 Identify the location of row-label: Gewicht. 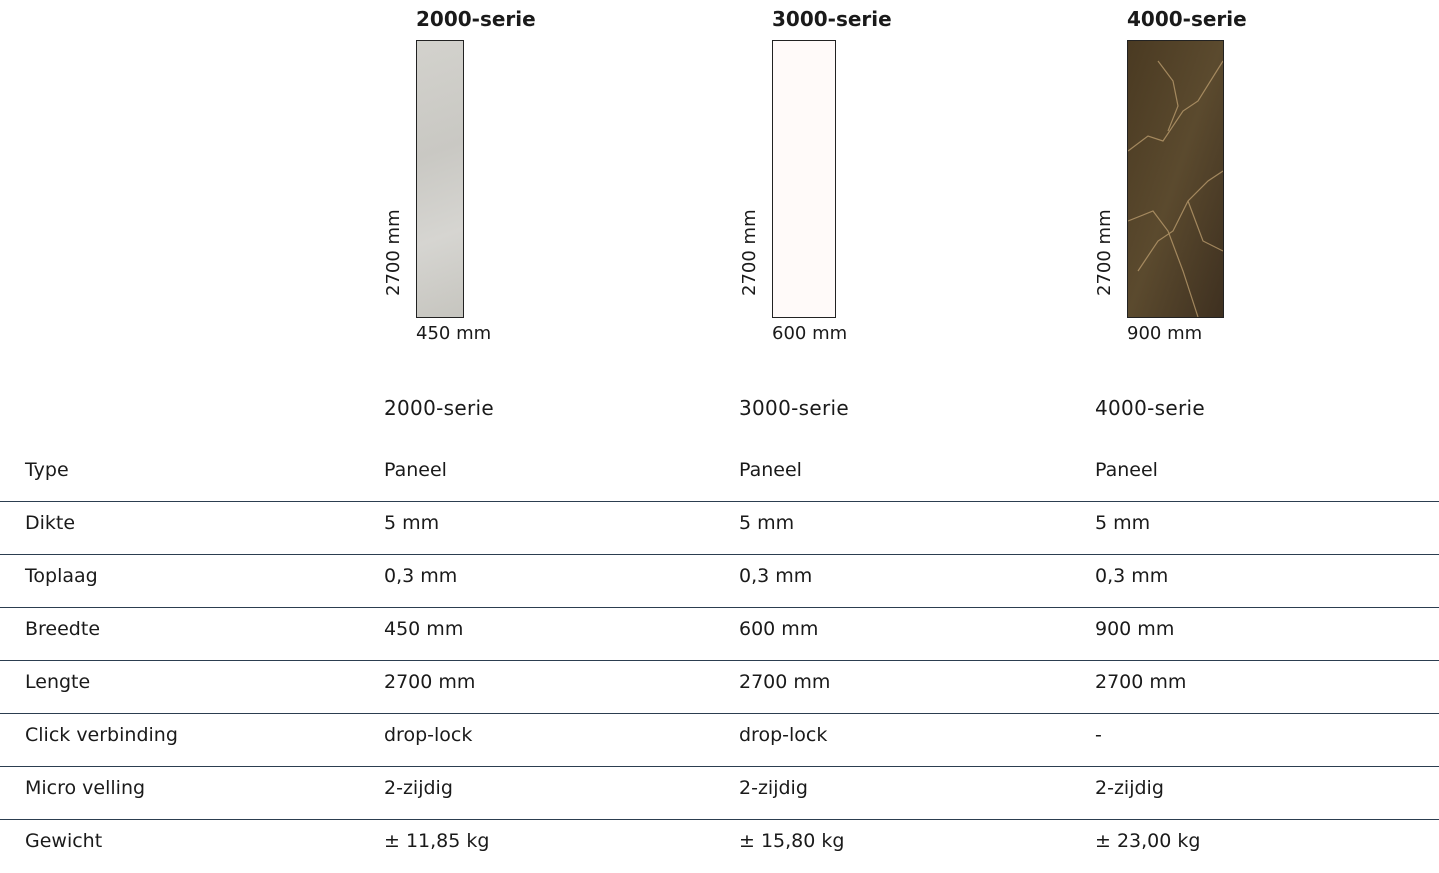
(64, 841).